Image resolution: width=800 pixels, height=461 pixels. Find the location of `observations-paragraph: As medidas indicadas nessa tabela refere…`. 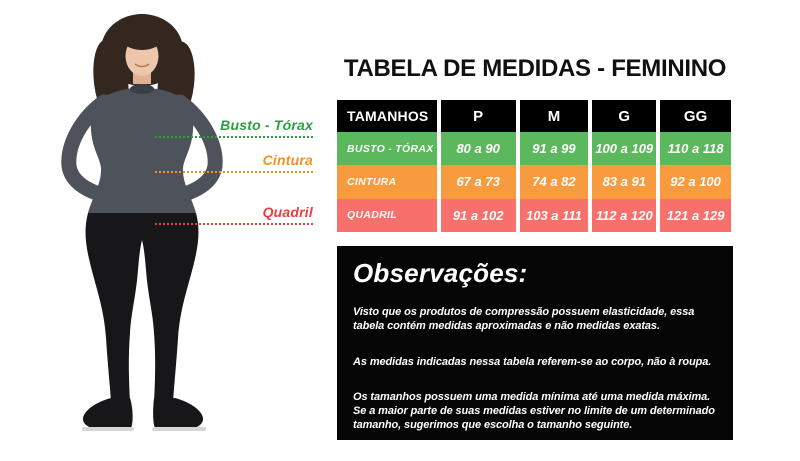

observations-paragraph: As medidas indicadas nessa tabela refere… is located at coordinates (532, 361).